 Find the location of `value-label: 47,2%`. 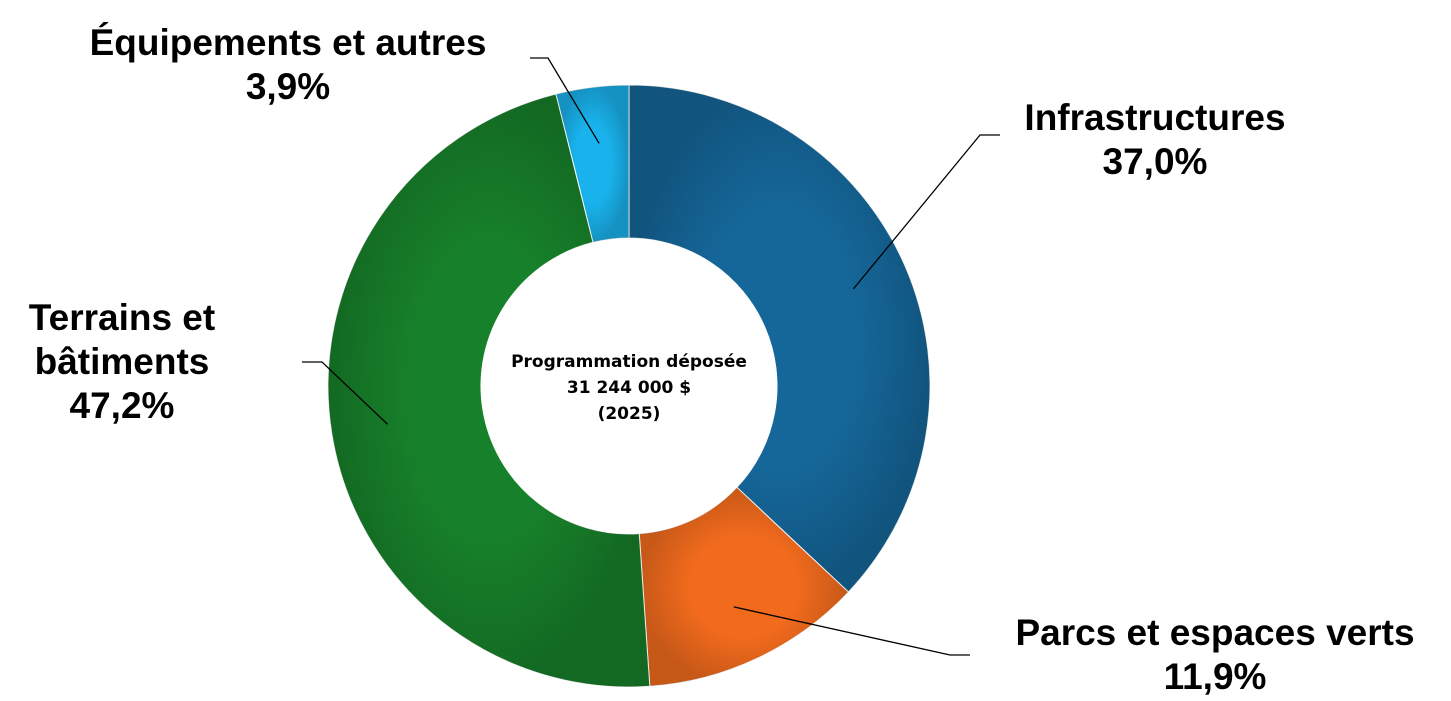

value-label: 47,2% is located at coordinates (122, 405).